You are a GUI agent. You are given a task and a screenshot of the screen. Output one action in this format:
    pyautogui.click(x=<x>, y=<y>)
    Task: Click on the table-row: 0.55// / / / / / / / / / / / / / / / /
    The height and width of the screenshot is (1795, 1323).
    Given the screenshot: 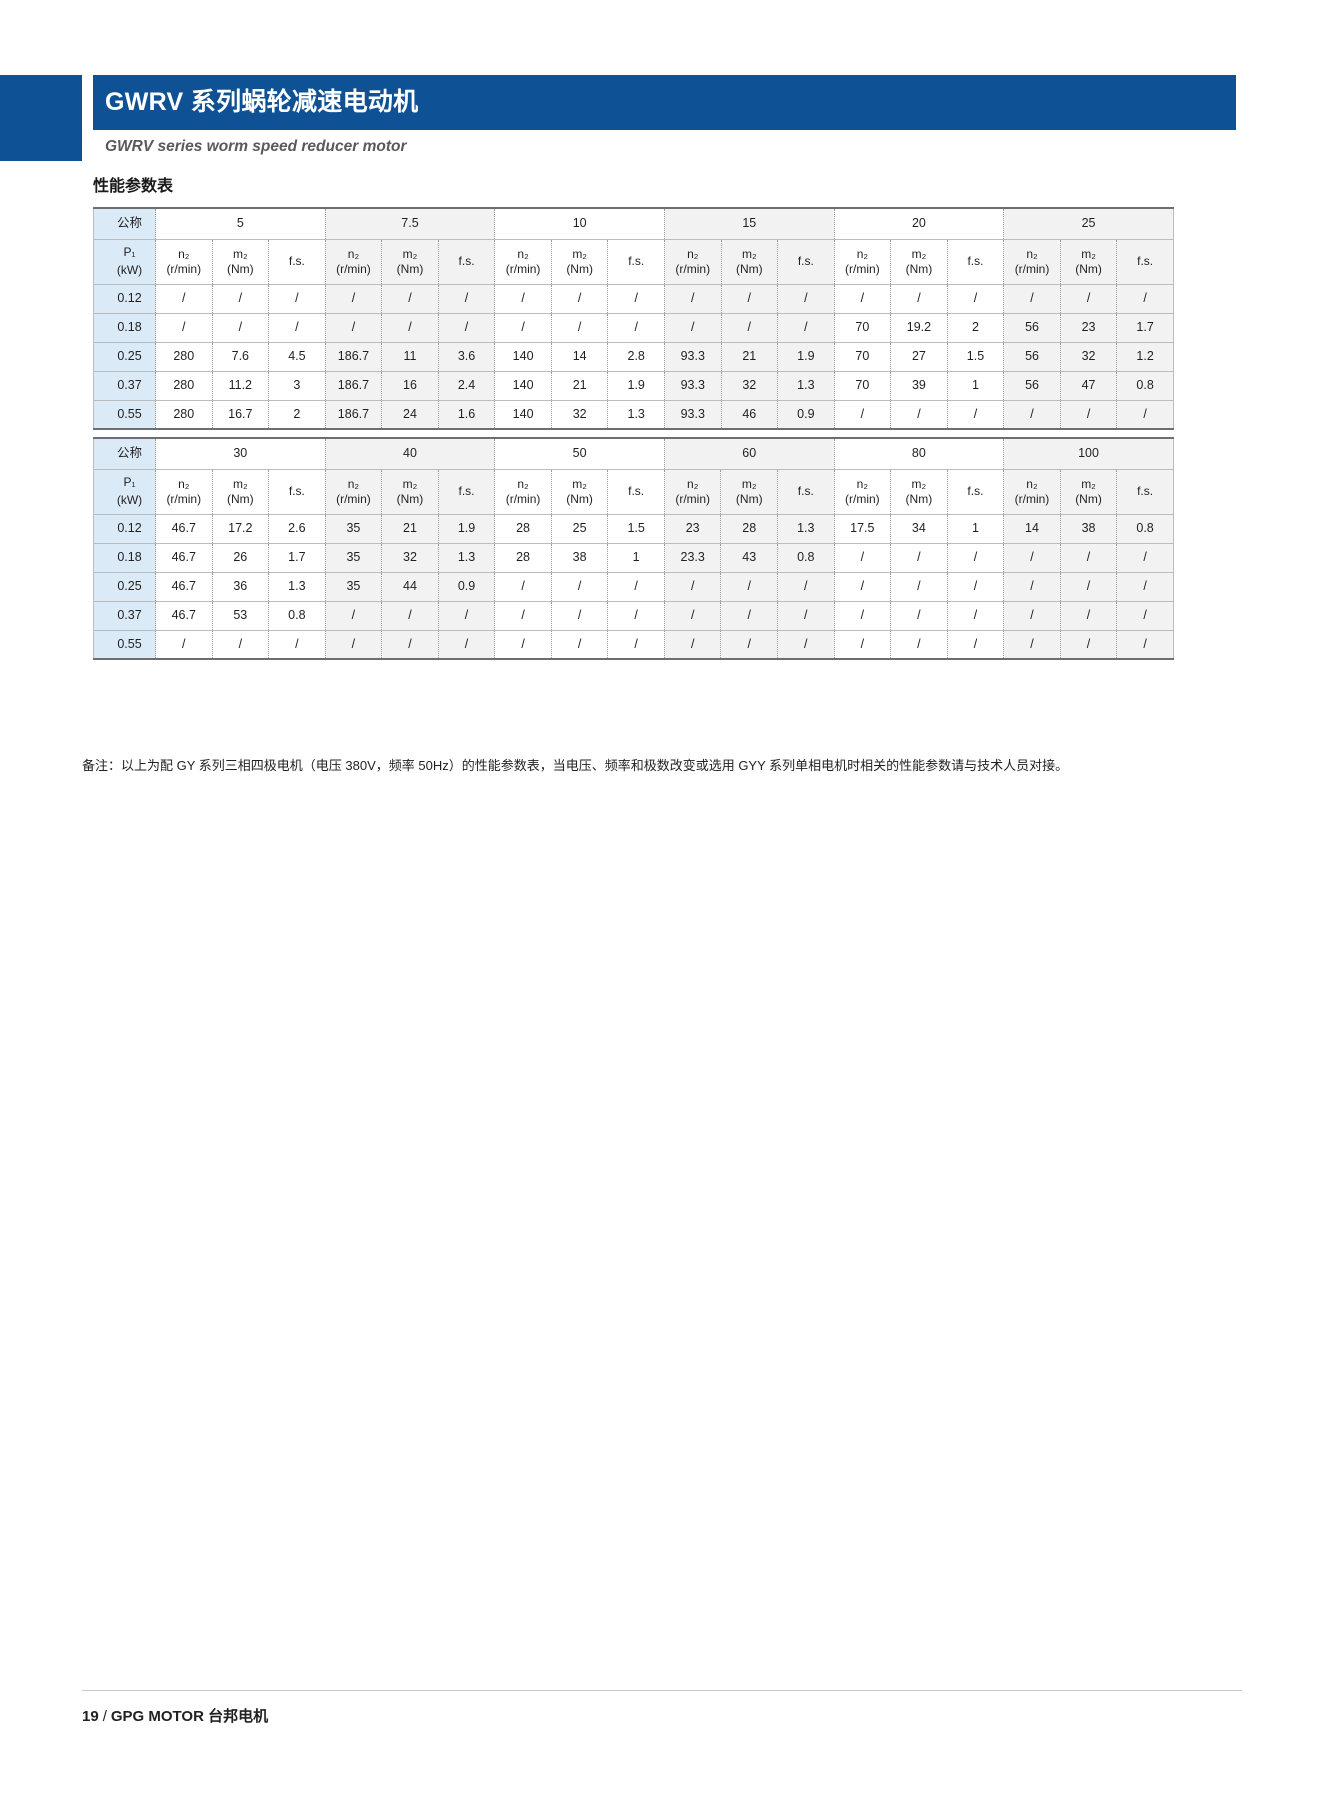 What is the action you would take?
    pyautogui.click(x=633, y=644)
    